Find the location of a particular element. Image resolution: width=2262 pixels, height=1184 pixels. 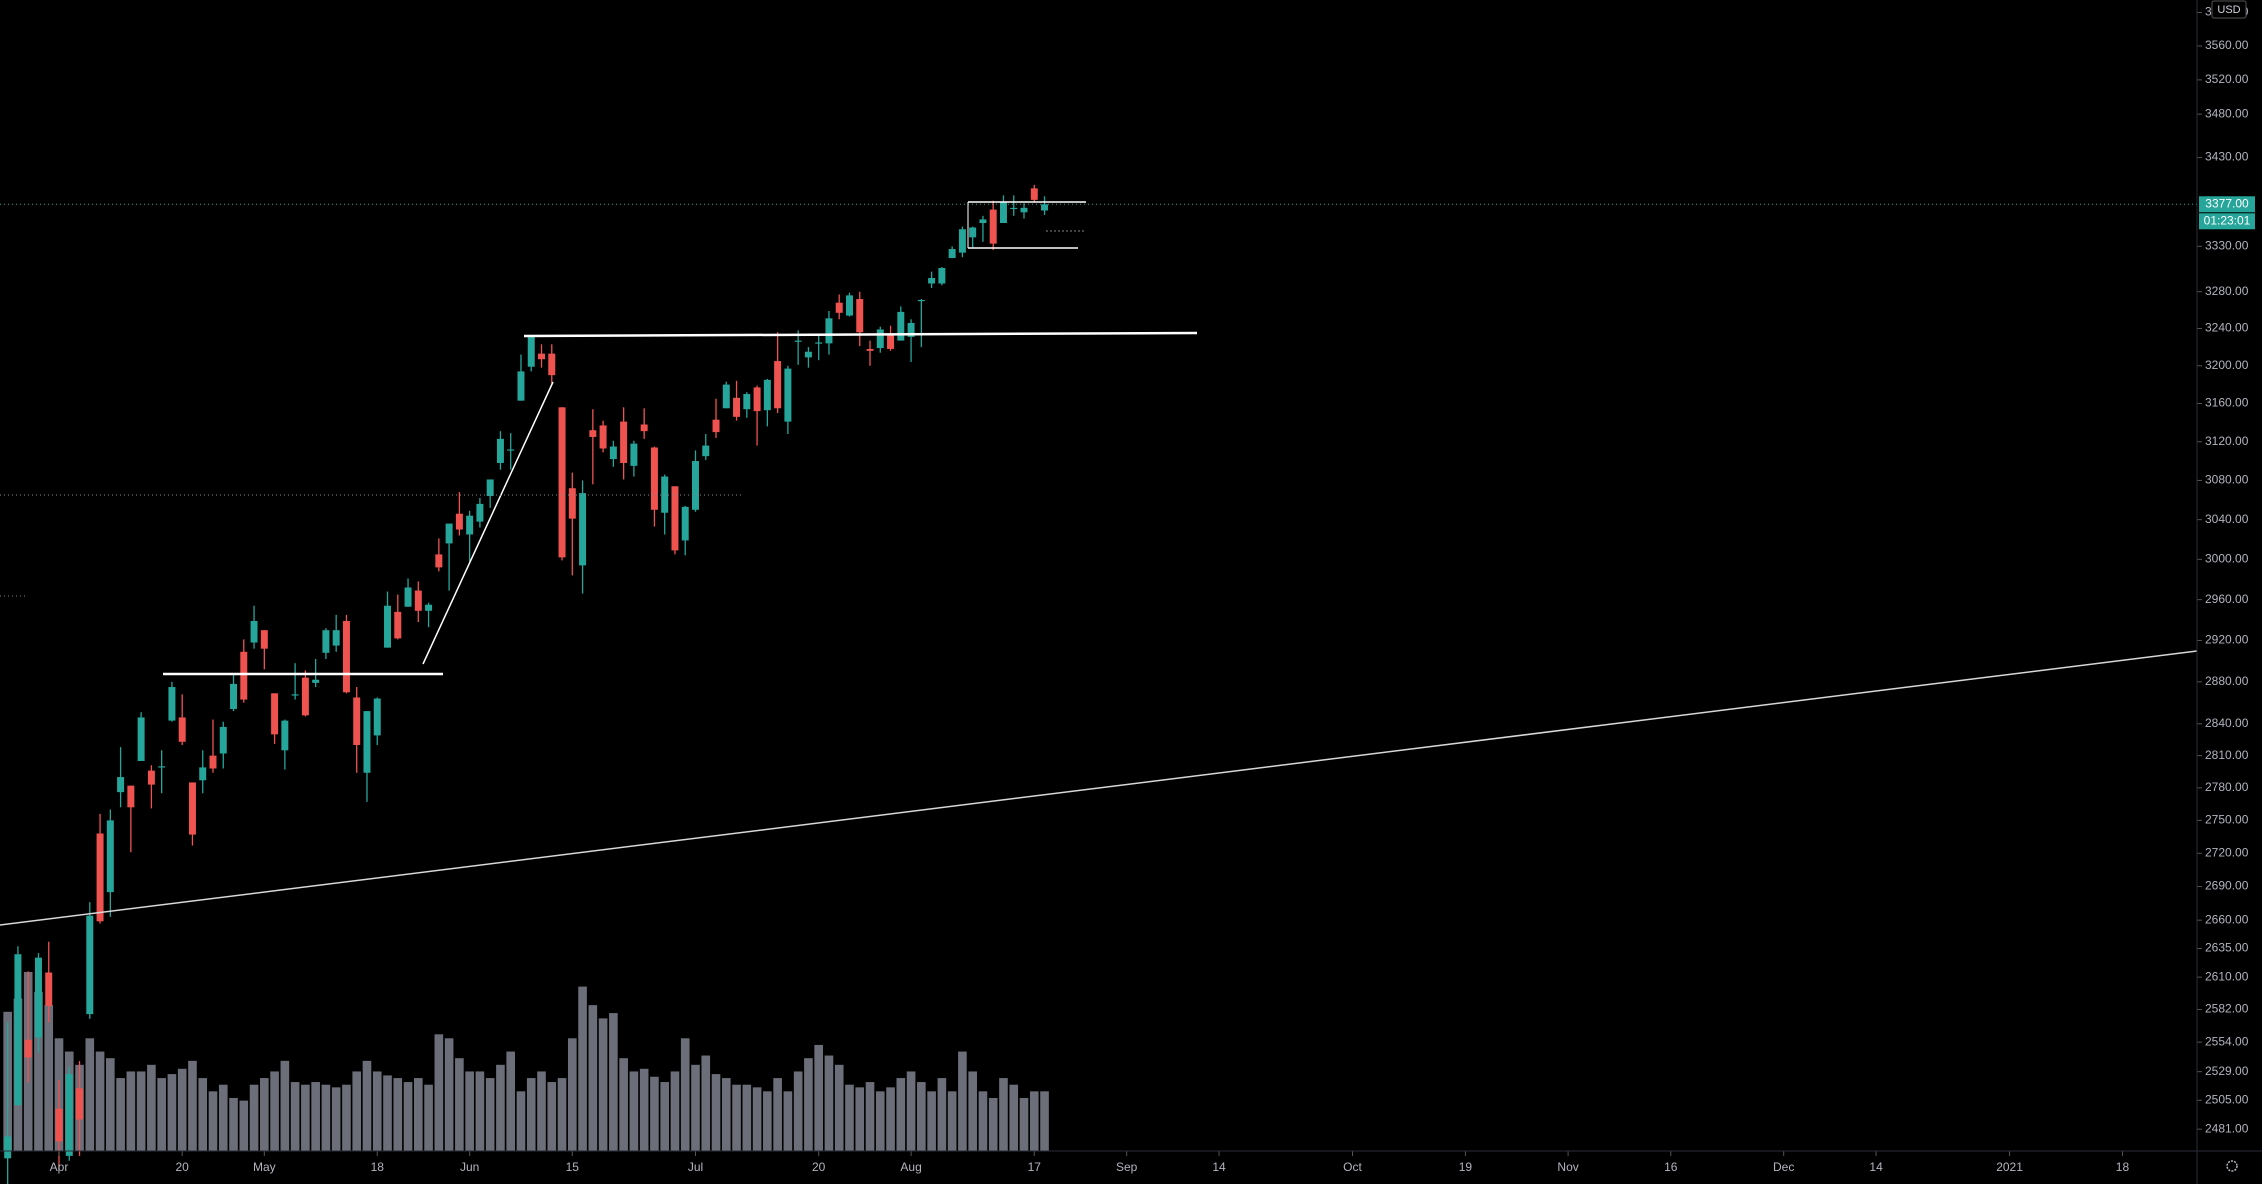

y-tick-label: 2810.00 is located at coordinates (2227, 755).